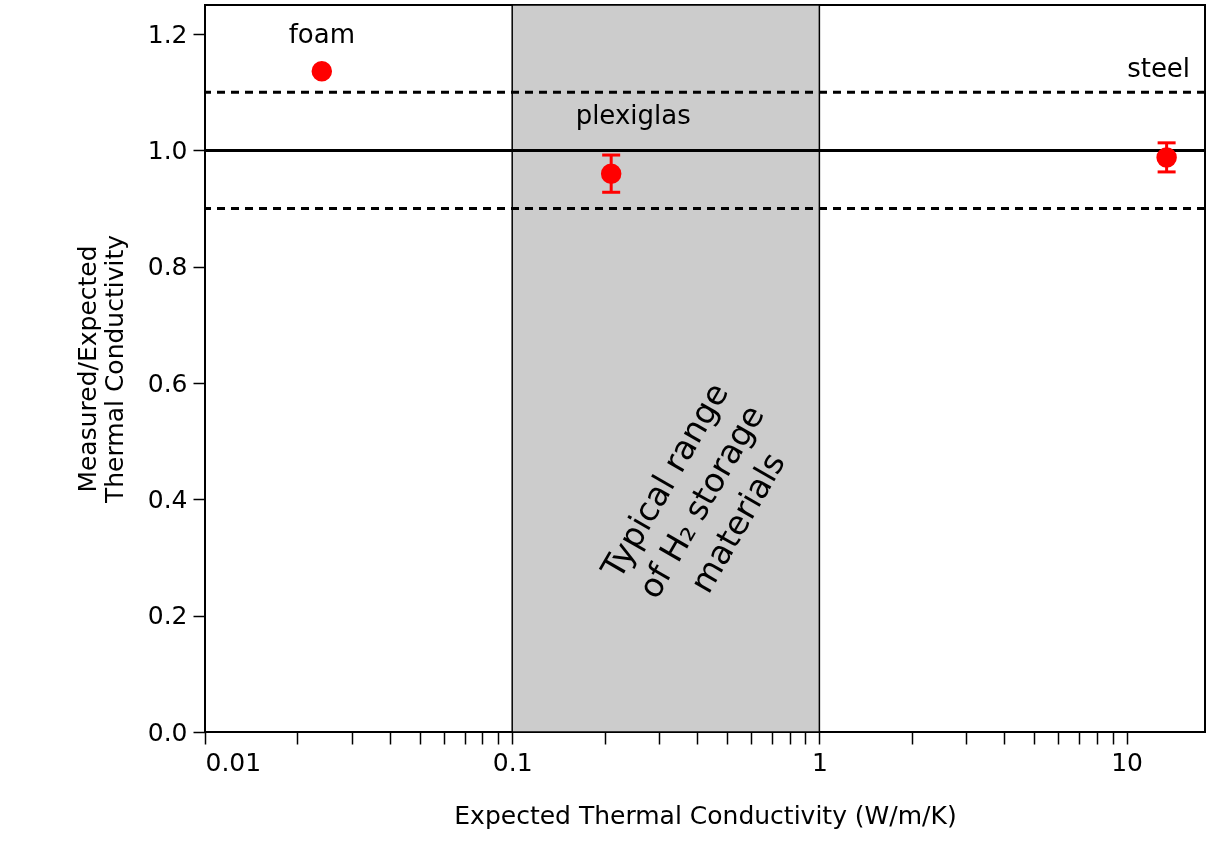  Describe the element at coordinates (167, 383) in the screenshot. I see `y-tick-label: 0.6` at that location.